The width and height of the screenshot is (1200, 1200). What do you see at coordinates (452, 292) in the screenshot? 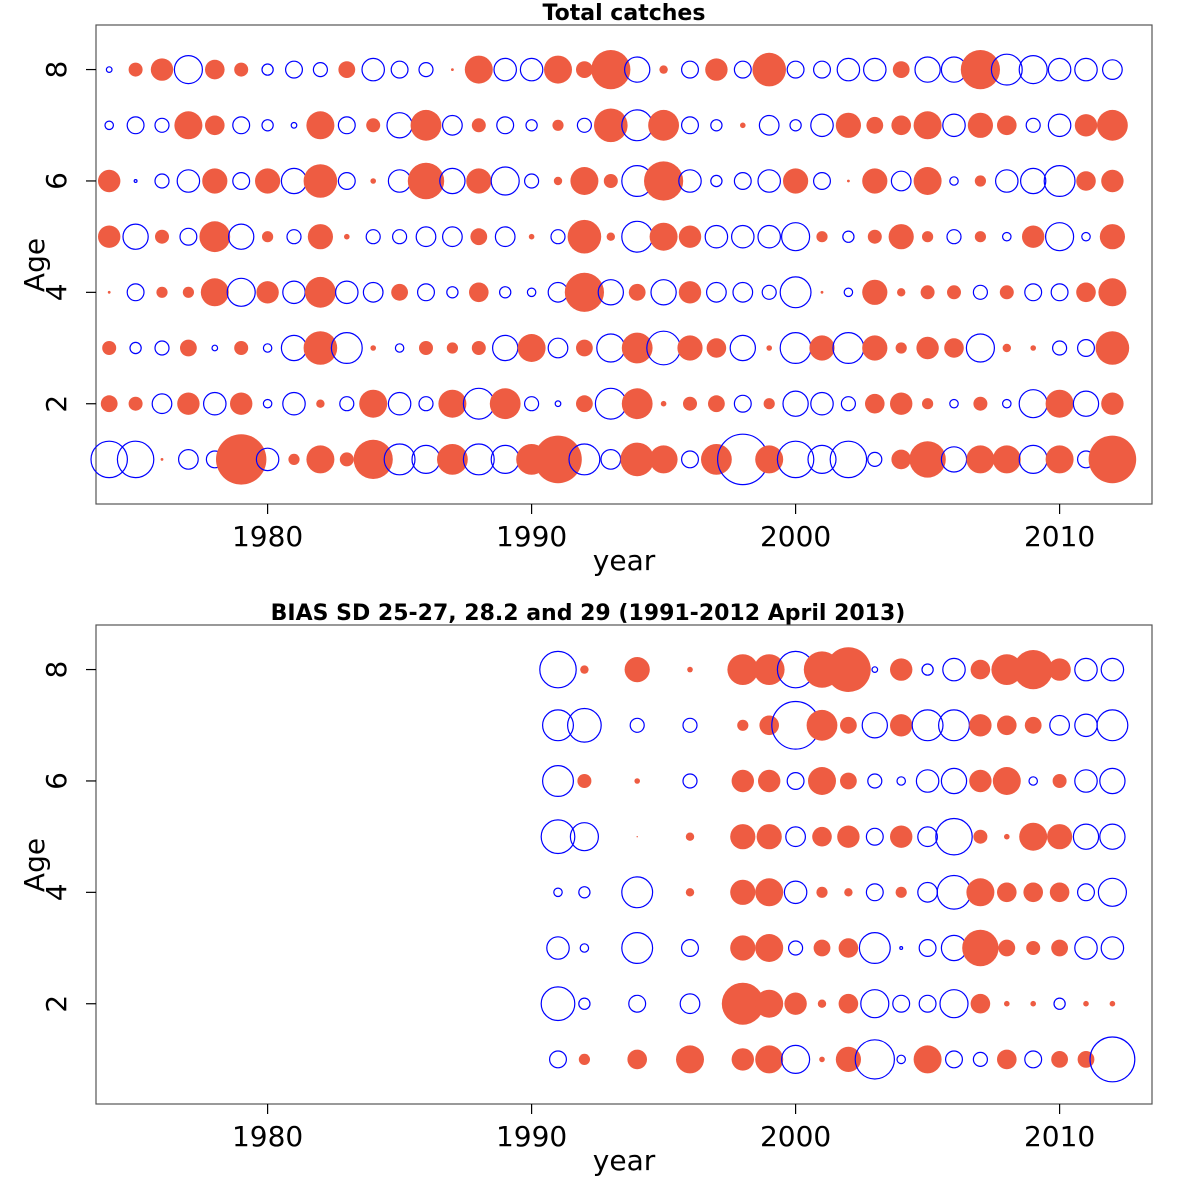
I see `bubble-age4-1987` at bounding box center [452, 292].